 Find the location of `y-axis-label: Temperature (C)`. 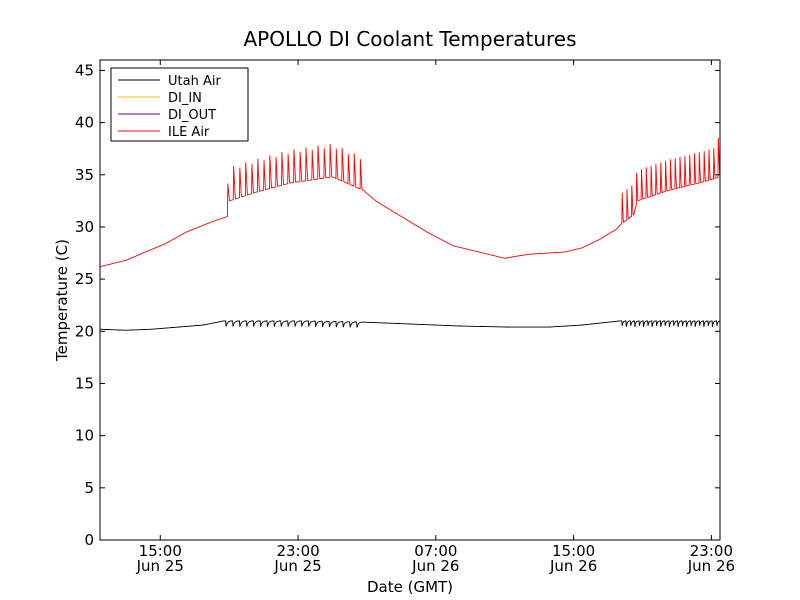

y-axis-label: Temperature (C) is located at coordinates (62, 300).